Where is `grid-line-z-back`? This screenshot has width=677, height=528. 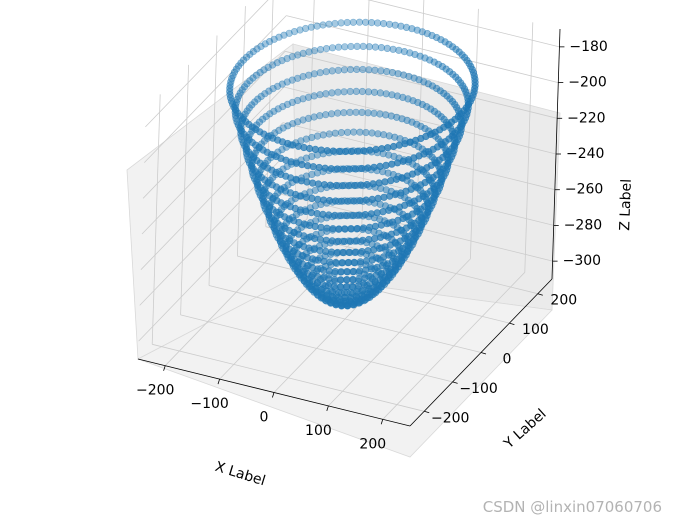 grid-line-z-back is located at coordinates (420, 120).